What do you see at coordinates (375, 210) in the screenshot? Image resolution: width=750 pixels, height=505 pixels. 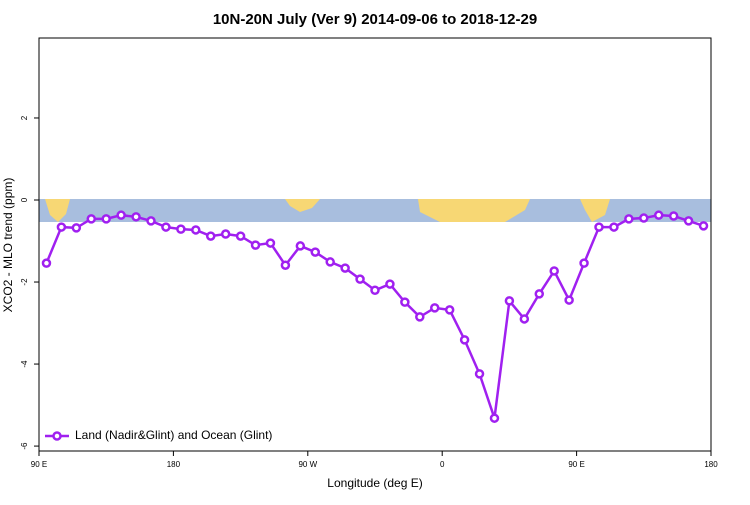 I see `map-strip` at bounding box center [375, 210].